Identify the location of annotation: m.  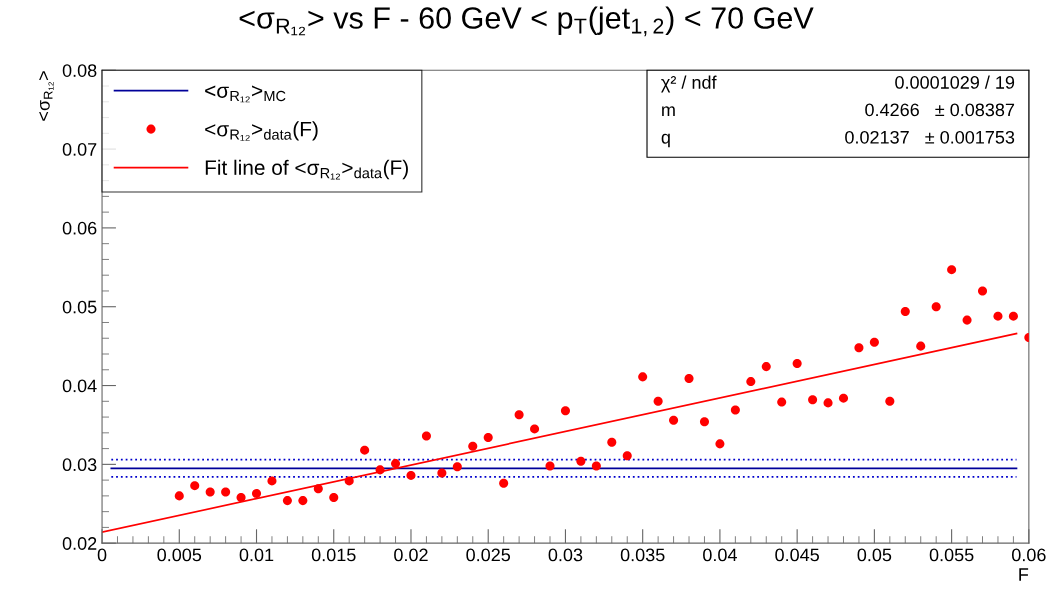
(668, 111).